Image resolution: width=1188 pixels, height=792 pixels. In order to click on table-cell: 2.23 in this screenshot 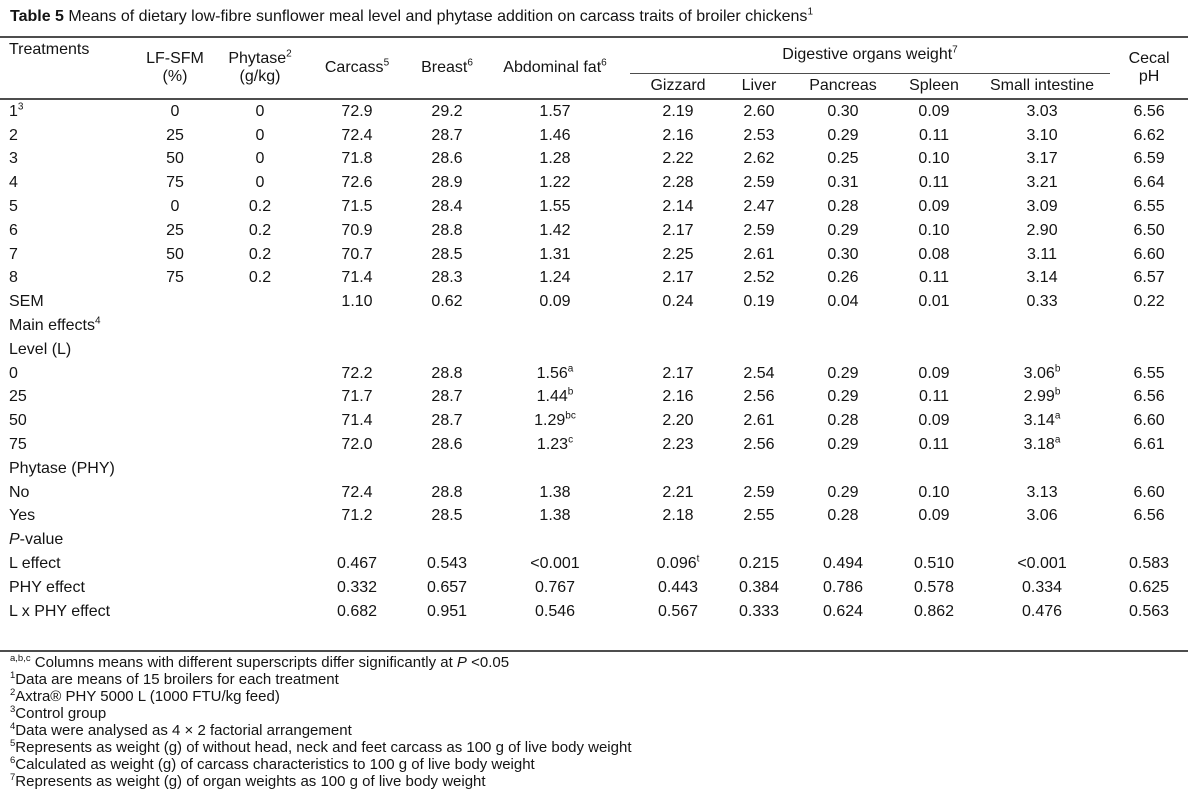, I will do `click(678, 445)`.